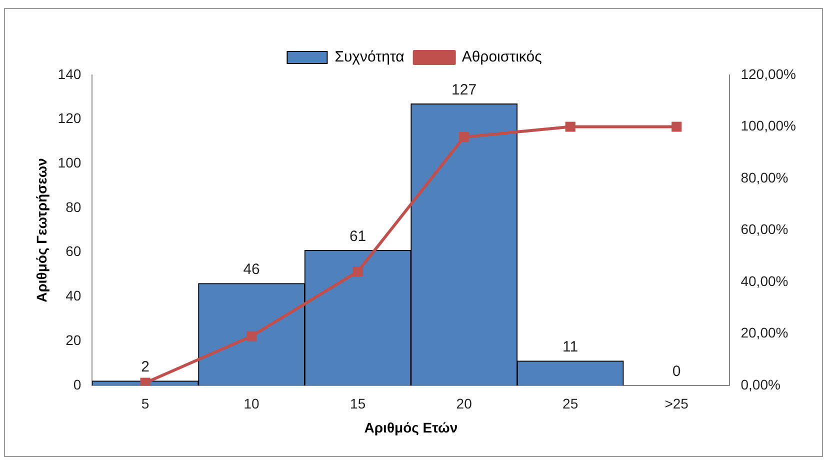 This screenshot has width=829, height=461. Describe the element at coordinates (676, 404) in the screenshot. I see `x-tick-label: >25` at that location.